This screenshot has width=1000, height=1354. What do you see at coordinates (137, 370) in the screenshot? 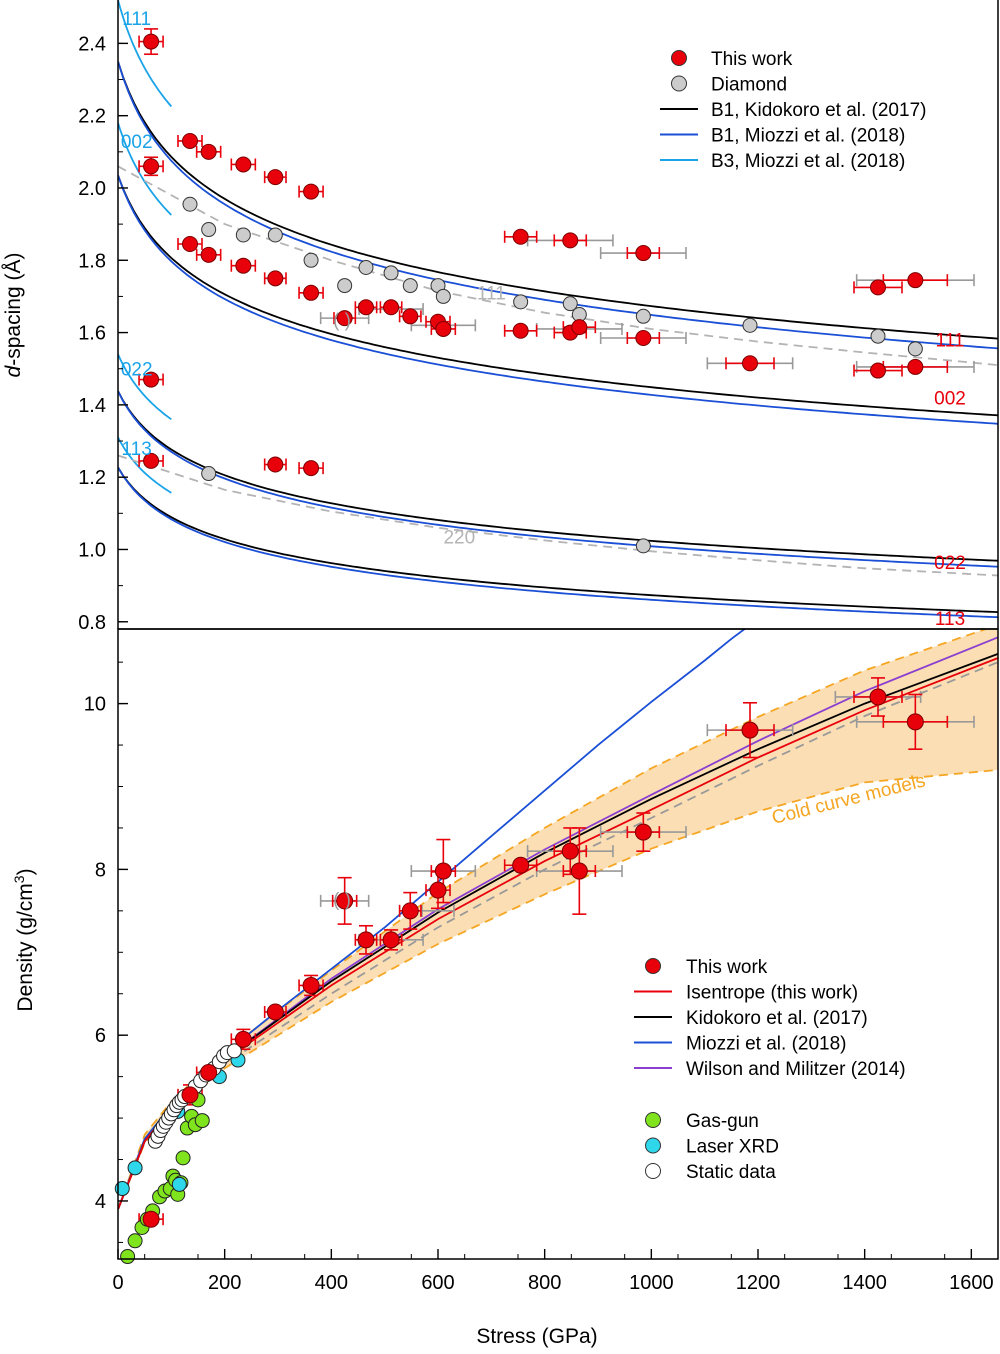
I see `top-annotation-2: 022` at bounding box center [137, 370].